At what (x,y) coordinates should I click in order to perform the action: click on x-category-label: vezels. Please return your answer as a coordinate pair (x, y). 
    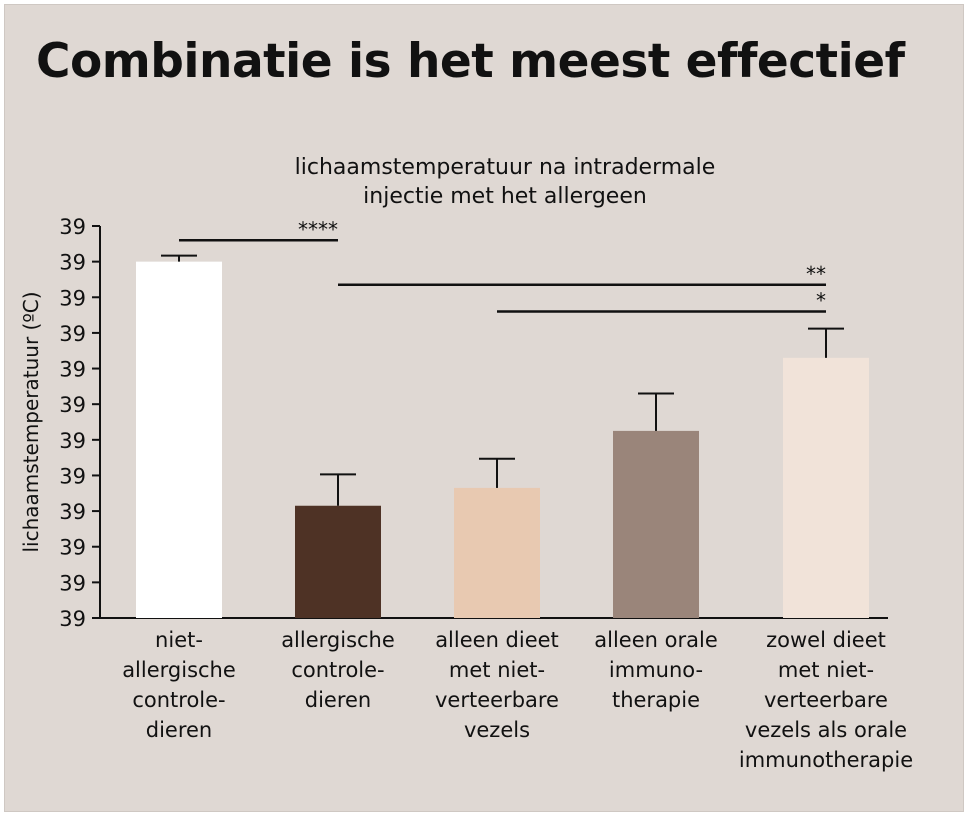
    Looking at the image, I should click on (497, 730).